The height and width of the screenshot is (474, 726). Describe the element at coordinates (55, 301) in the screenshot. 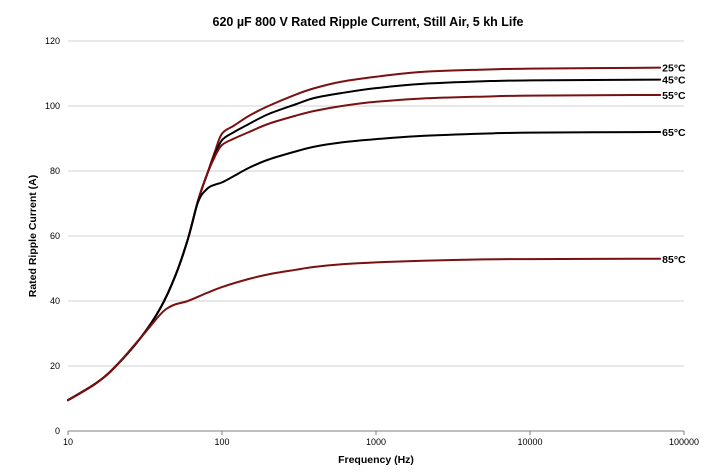

I see `y-tick-label: 40` at that location.